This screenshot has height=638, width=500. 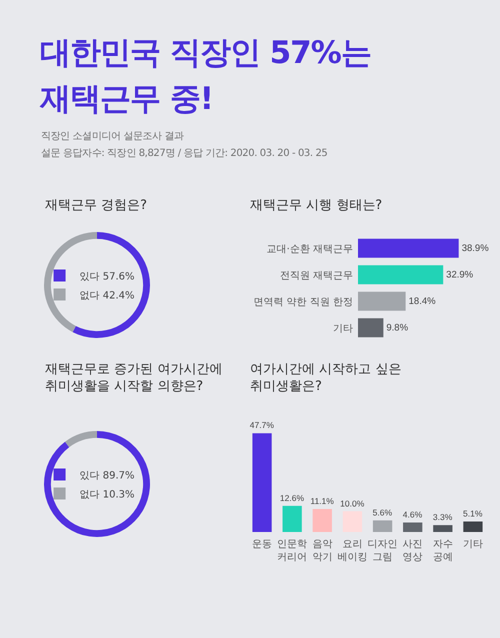 What do you see at coordinates (184, 154) in the screenshot?
I see `text: 설문 응답자수: 직장인 8,827명 / 응답 기간: 2020. 03. 20 - 03. 25` at bounding box center [184, 154].